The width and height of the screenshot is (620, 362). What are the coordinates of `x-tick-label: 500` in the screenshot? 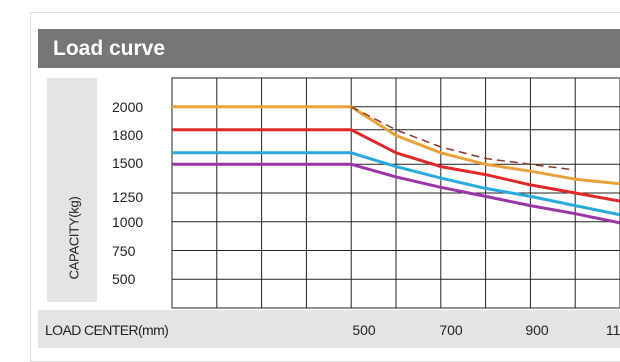 It's located at (364, 330).